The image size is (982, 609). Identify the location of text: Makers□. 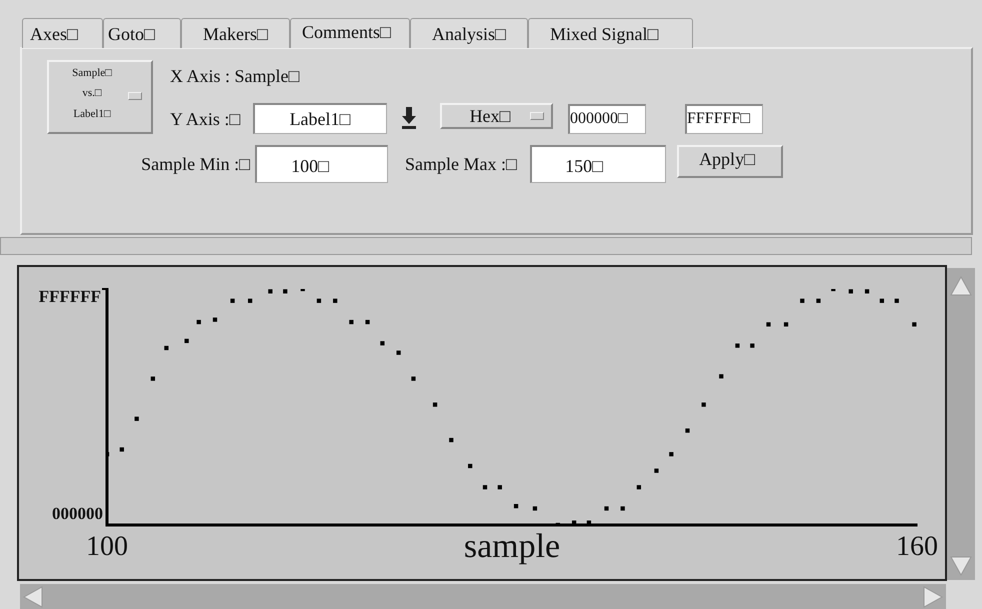
(235, 34).